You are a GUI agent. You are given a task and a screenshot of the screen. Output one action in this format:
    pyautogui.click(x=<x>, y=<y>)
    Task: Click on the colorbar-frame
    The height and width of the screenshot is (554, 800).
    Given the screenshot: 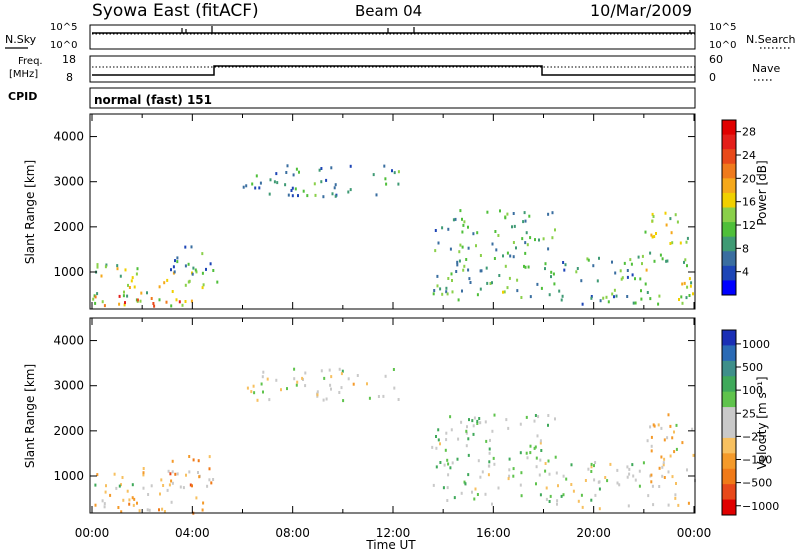 What is the action you would take?
    pyautogui.click(x=729, y=422)
    